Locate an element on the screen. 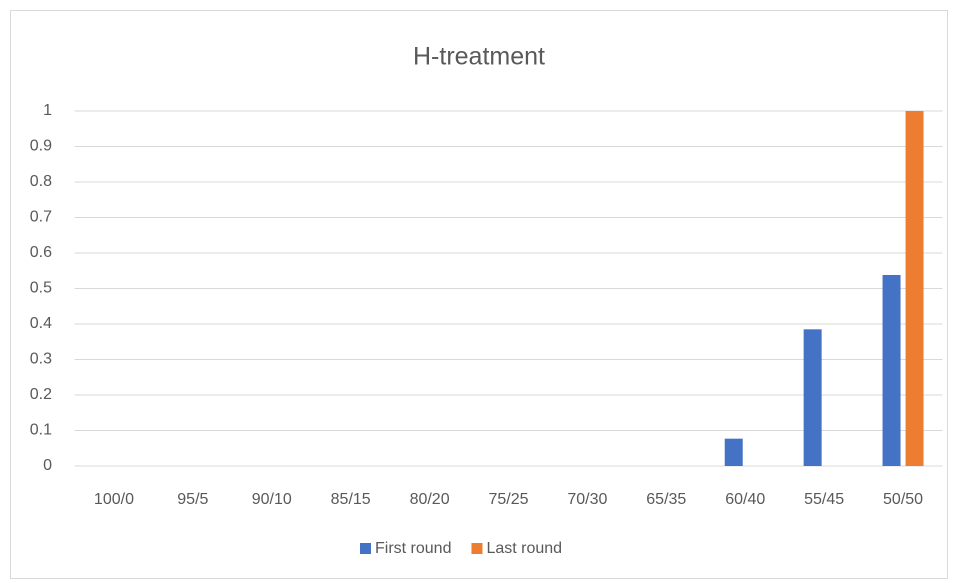 The image size is (958, 583). legend-label: First round is located at coordinates (413, 548).